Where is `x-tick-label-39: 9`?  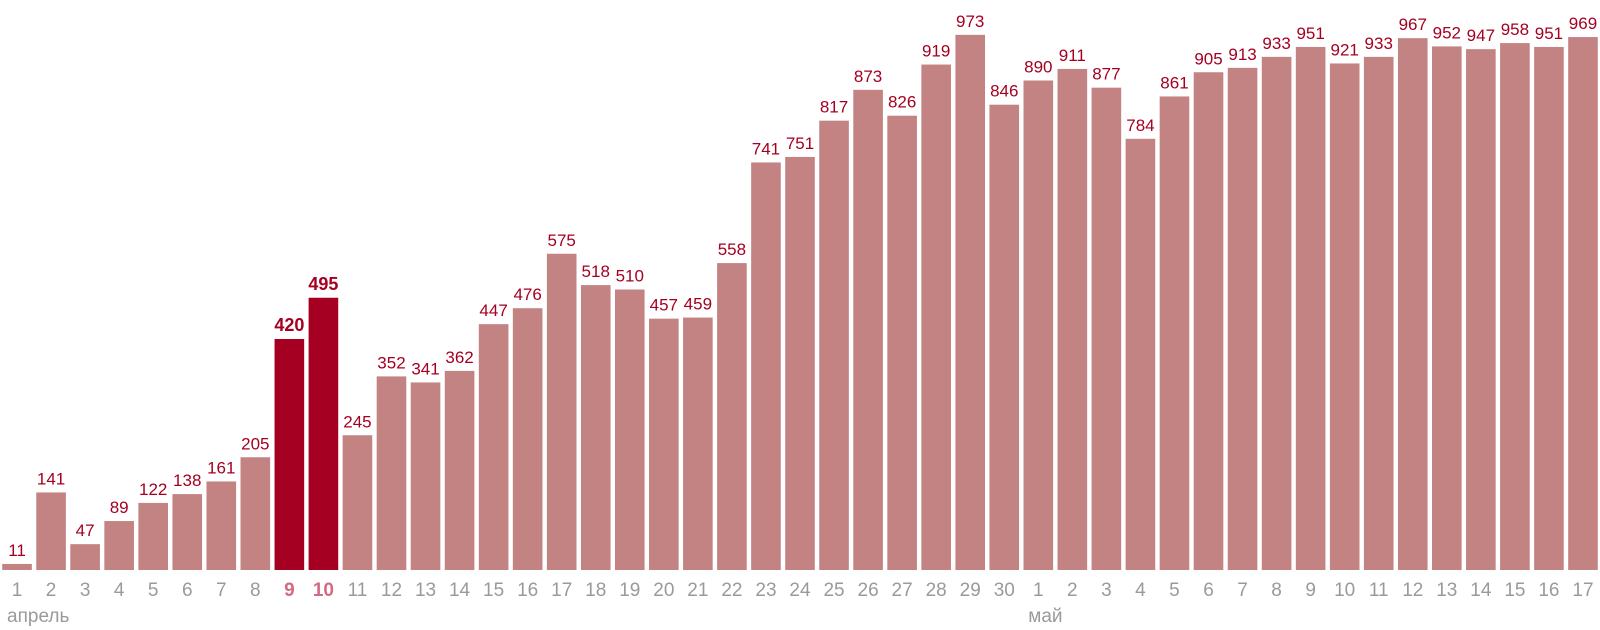
x-tick-label-39: 9 is located at coordinates (1310, 590).